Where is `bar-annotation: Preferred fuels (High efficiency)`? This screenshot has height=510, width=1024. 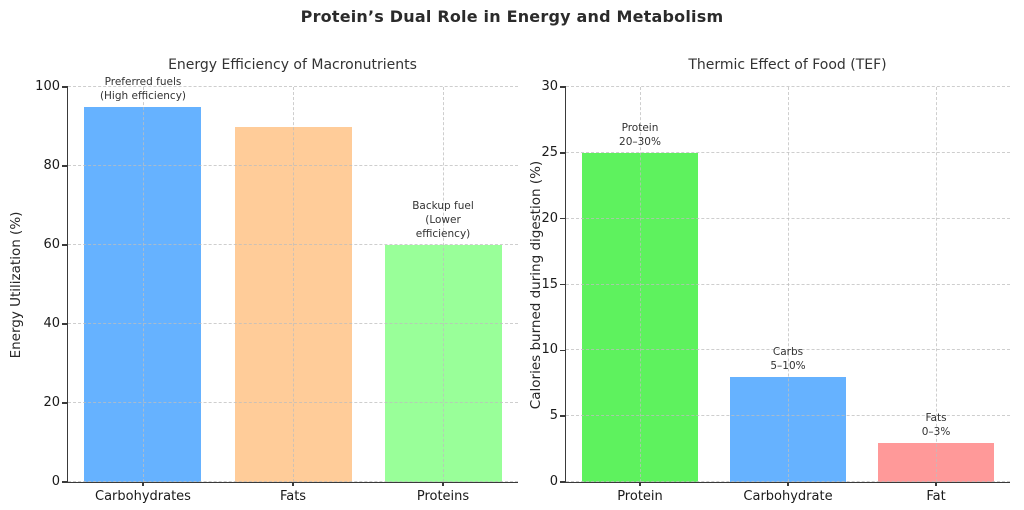
bar-annotation: Preferred fuels (High efficiency) is located at coordinates (143, 89).